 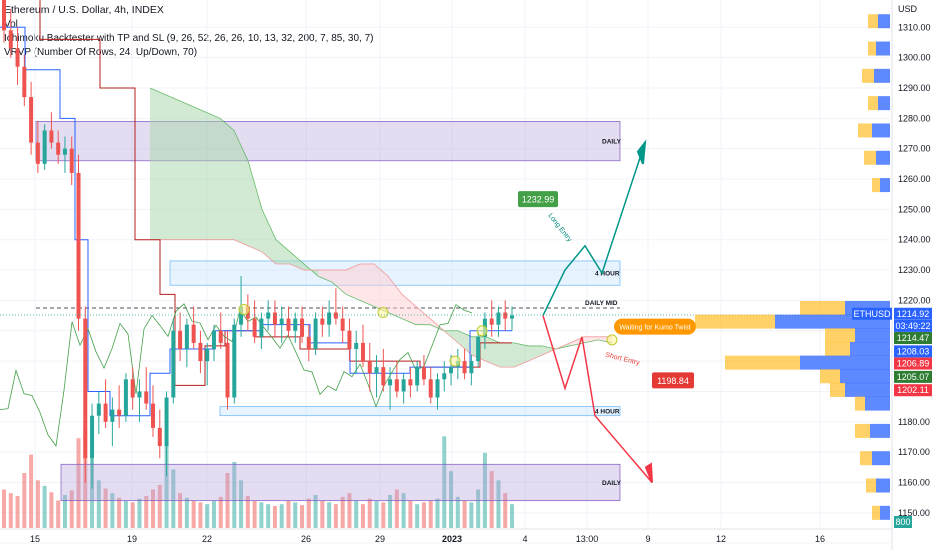 What do you see at coordinates (872, 313) in the screenshot?
I see `price-tag-box` at bounding box center [872, 313].